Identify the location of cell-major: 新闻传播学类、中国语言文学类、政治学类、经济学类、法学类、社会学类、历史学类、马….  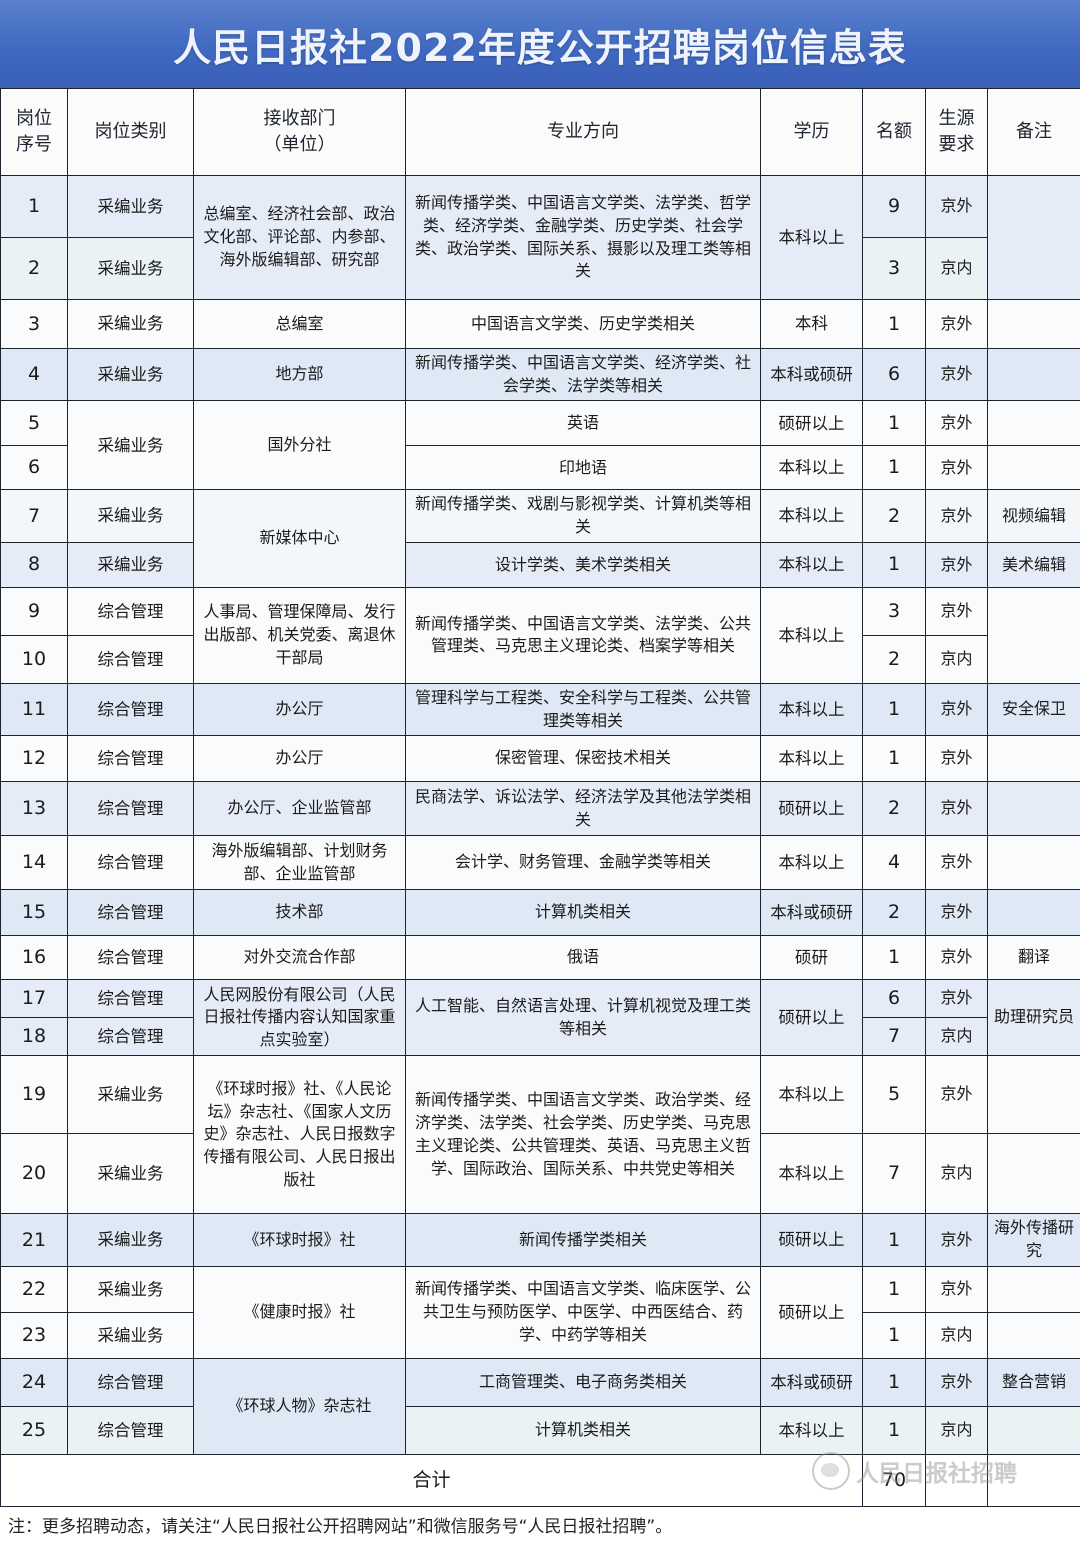
(583, 1135).